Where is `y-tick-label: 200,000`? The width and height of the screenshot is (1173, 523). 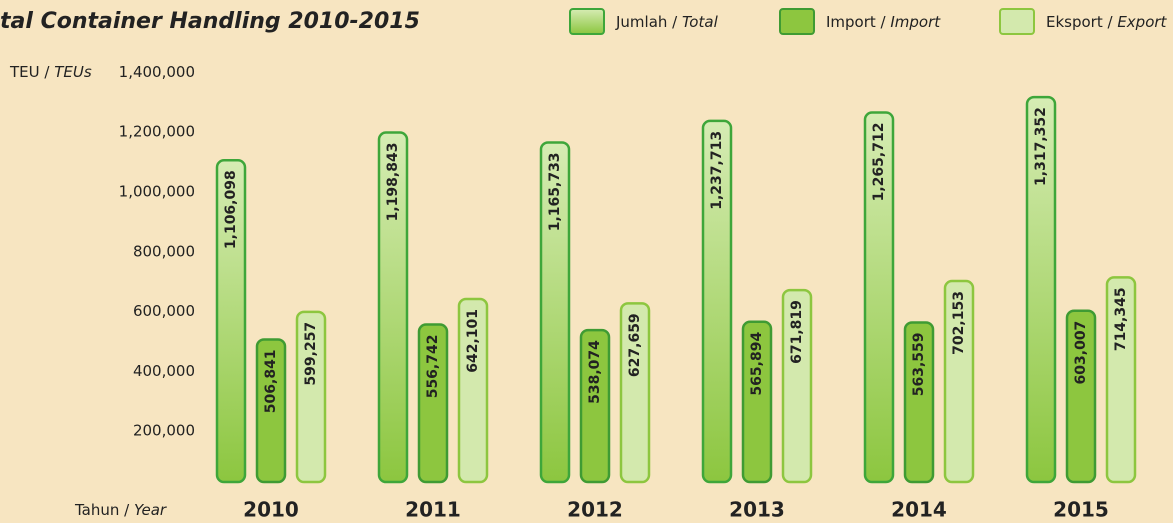 y-tick-label: 200,000 is located at coordinates (164, 431).